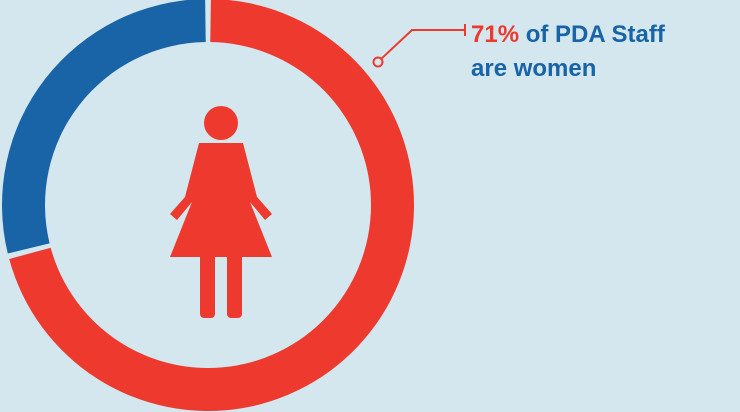  Describe the element at coordinates (592, 34) in the screenshot. I see `callout-line-1-text: of PDA Staff` at that location.